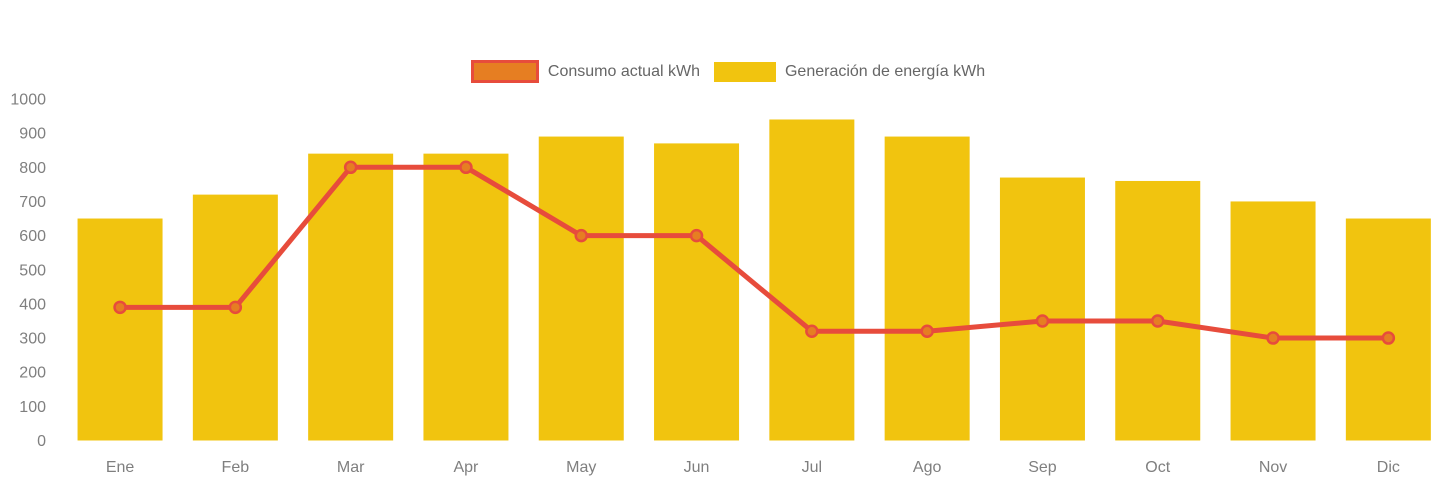 The image size is (1456, 484). Describe the element at coordinates (1388, 338) in the screenshot. I see `point-dic` at that location.